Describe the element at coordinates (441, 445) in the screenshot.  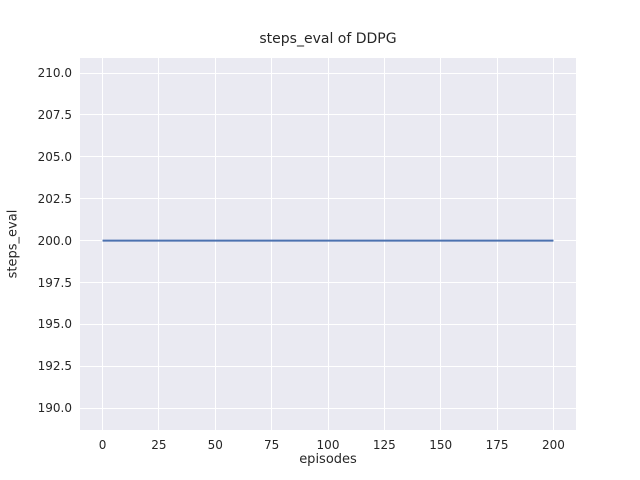
I see `x-tick-label: 150` at that location.